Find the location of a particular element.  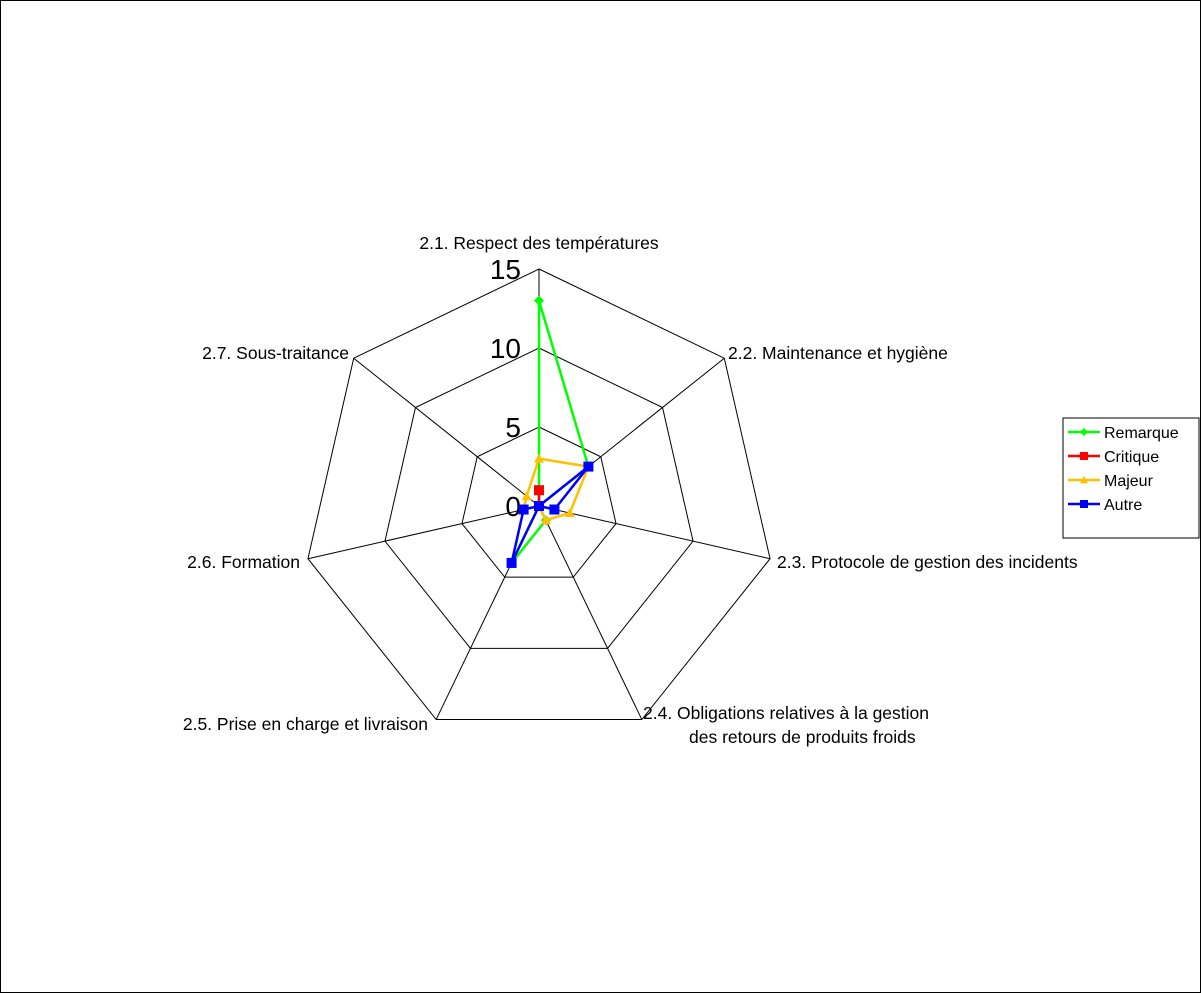

category-label-5: 2.5. Prise en charge et livraison is located at coordinates (305, 724).